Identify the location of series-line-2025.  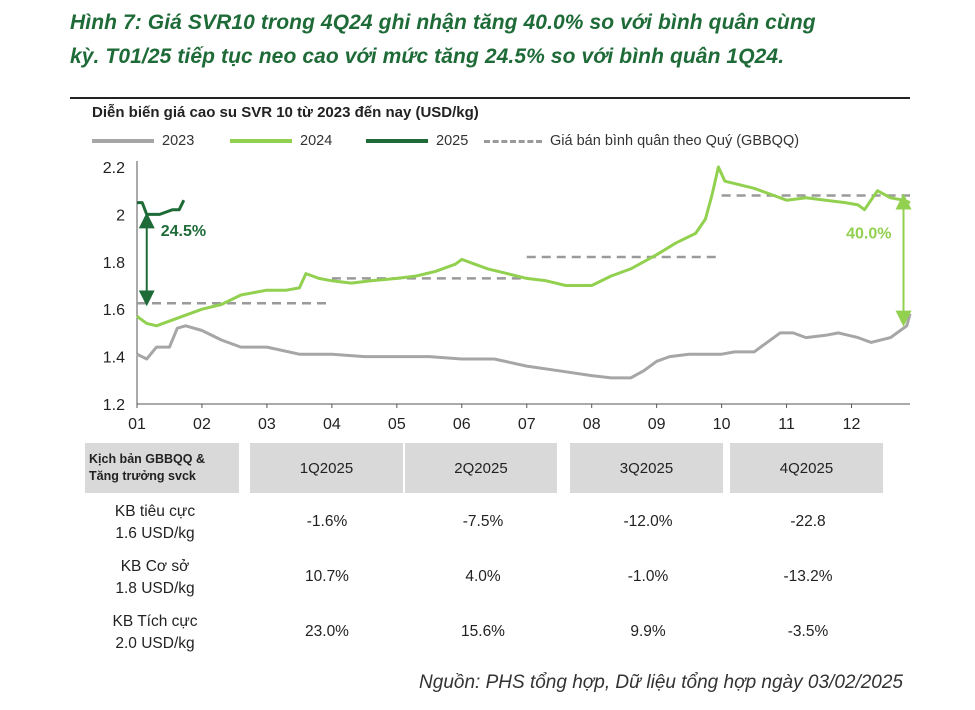
(161, 207).